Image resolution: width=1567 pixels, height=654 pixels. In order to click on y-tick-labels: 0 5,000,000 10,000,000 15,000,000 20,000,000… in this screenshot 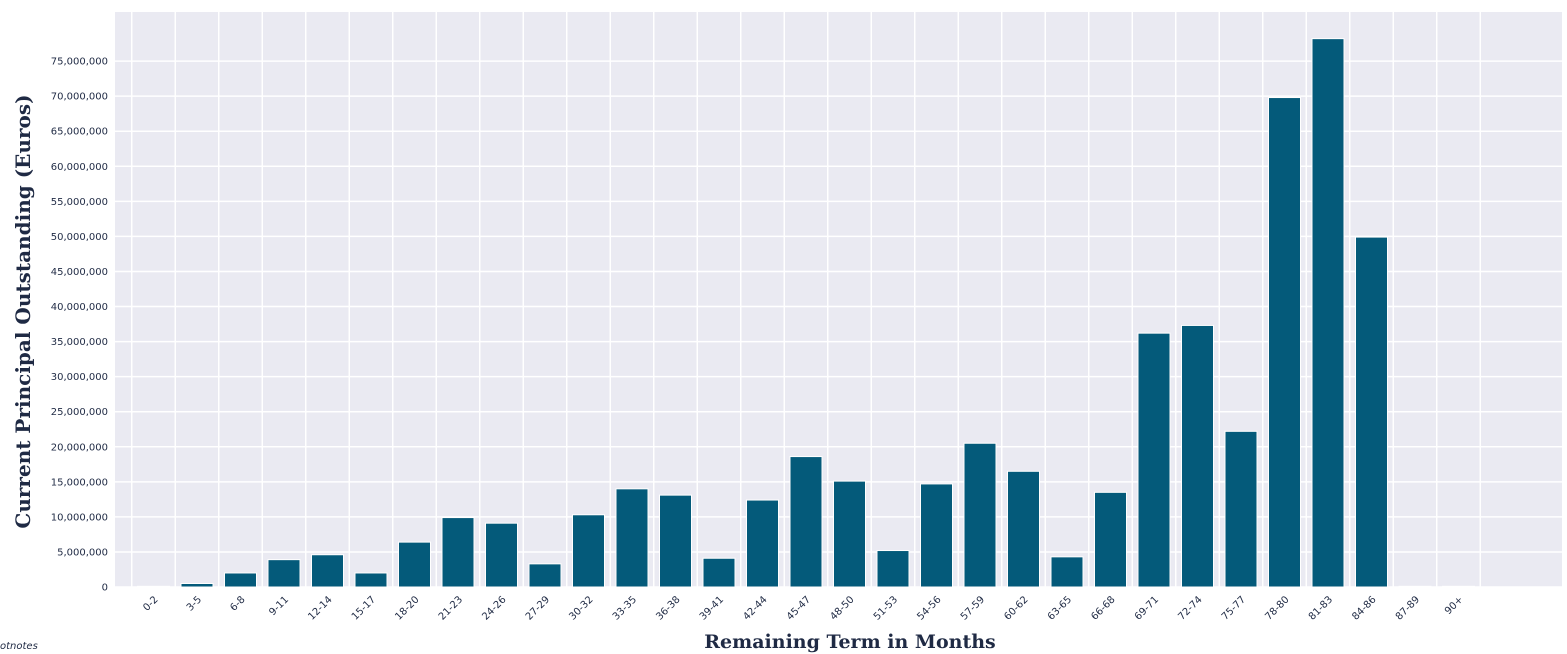, I will do `click(79, 325)`.